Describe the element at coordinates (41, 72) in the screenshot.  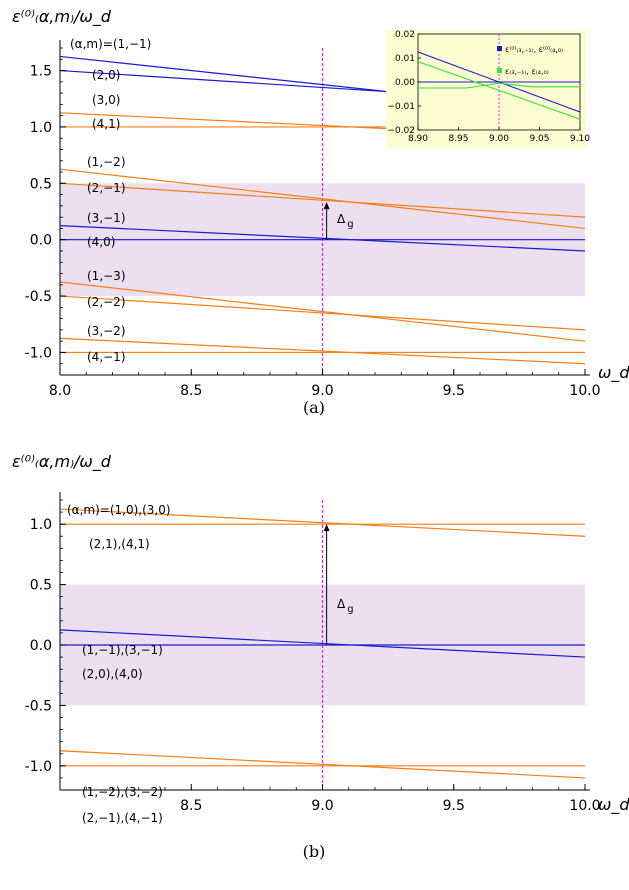
I see `y-tick-label: 1.5` at that location.